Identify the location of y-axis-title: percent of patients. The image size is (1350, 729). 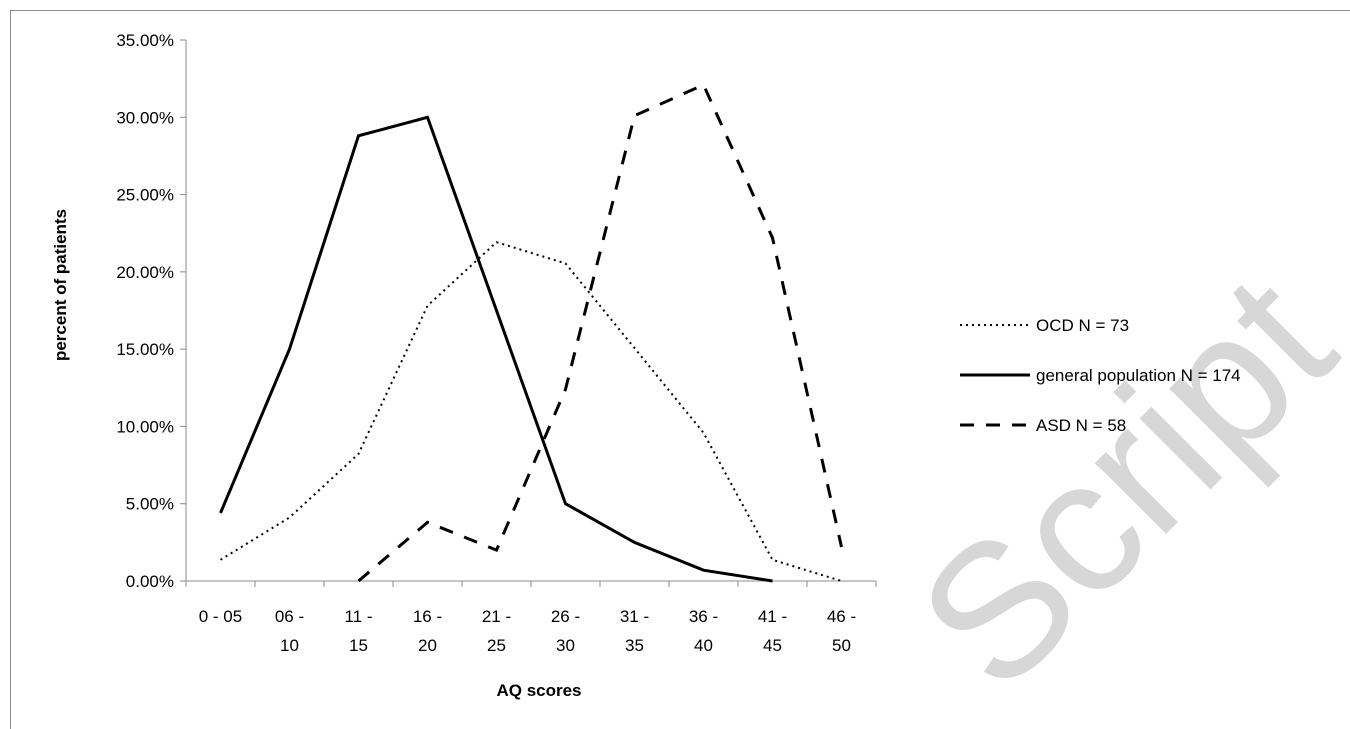
(60, 285).